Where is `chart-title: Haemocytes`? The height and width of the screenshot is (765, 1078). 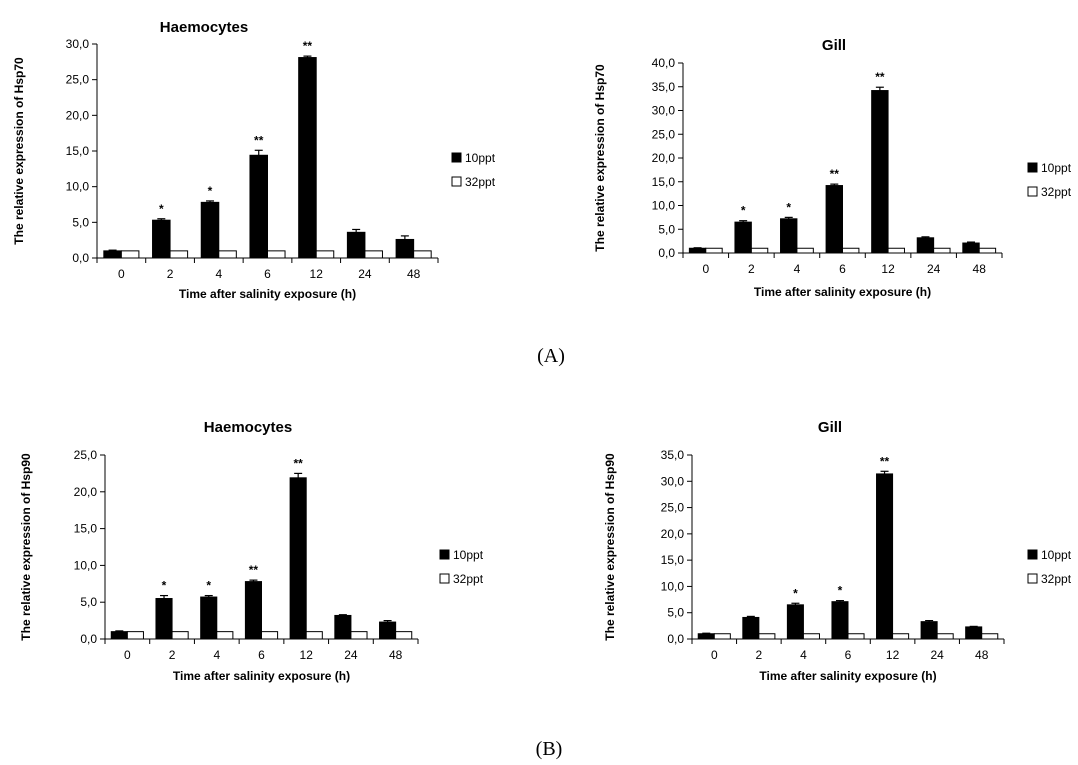
chart-title: Haemocytes is located at coordinates (204, 27).